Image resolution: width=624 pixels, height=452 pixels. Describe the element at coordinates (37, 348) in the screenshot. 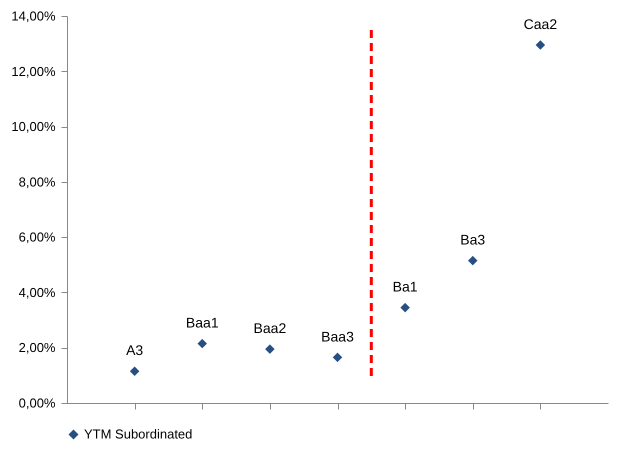

I see `y-tick-label: 2,00%` at that location.